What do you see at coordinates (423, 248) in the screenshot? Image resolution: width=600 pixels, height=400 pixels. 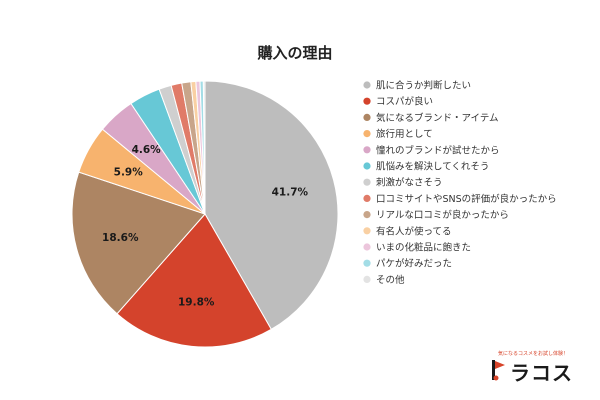 I see `legend-label-11: いまの化粧品に飽きた` at bounding box center [423, 248].